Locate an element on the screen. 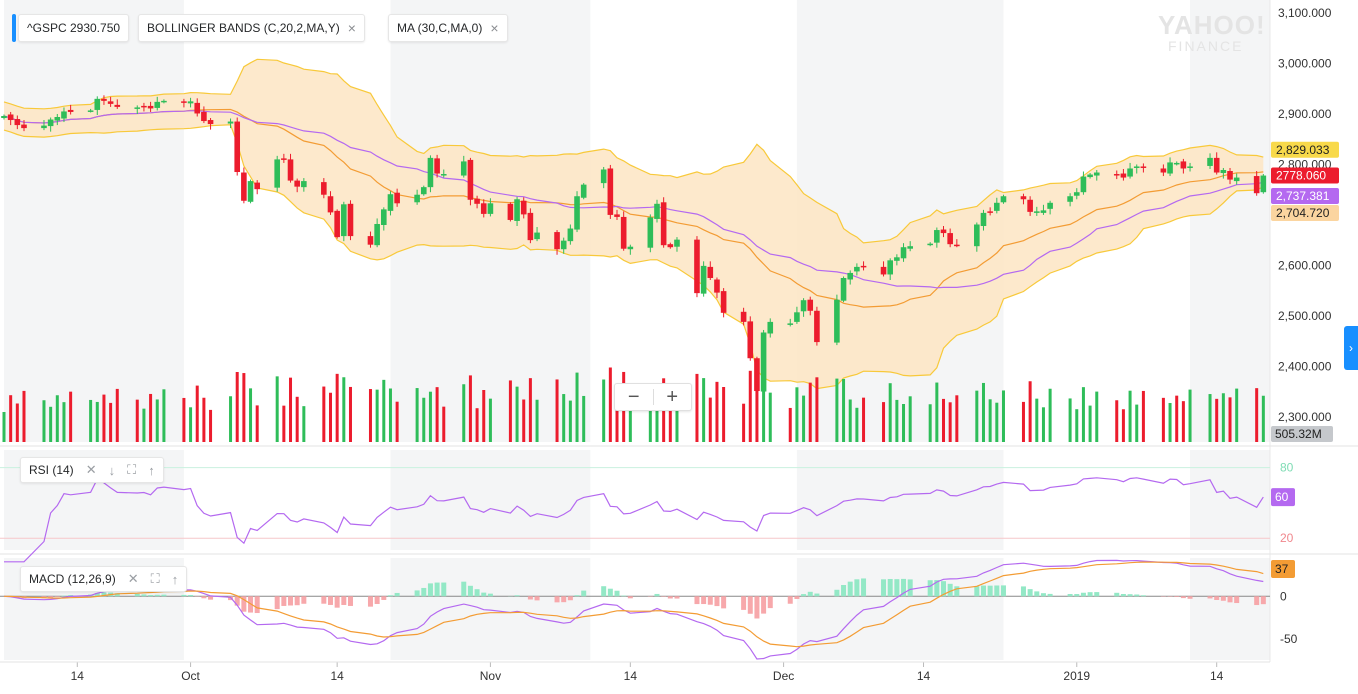 The width and height of the screenshot is (1358, 694). macd-legend: MACD (12,26,9) ✕ ⛶ ↑ is located at coordinates (104, 579).